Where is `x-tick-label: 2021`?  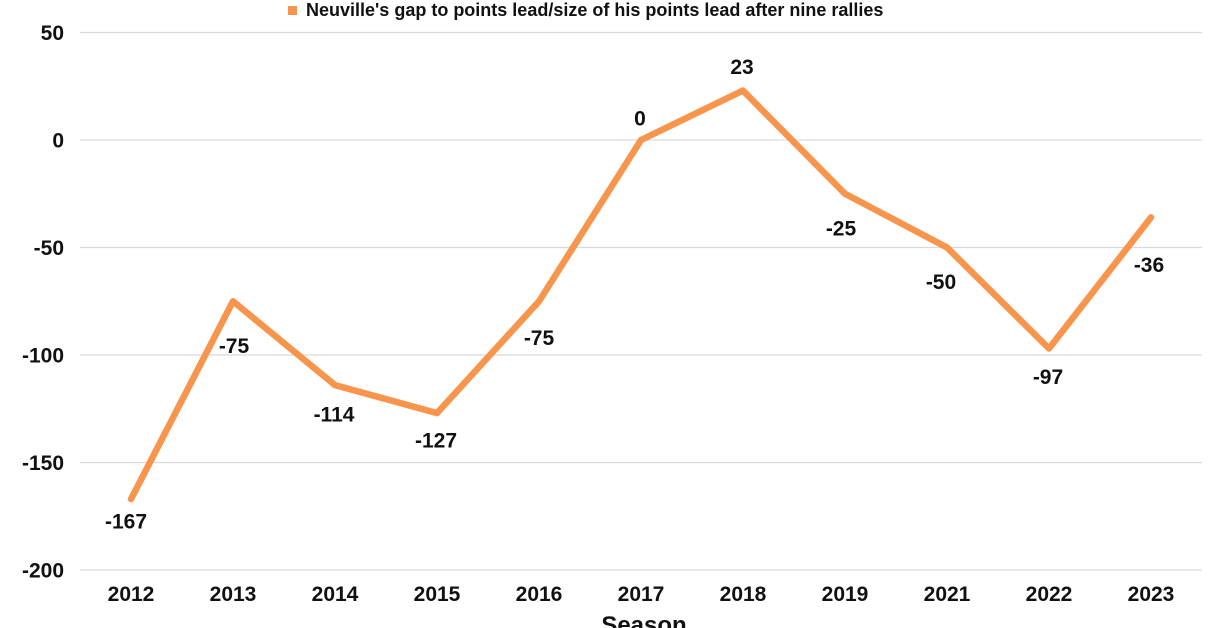
x-tick-label: 2021 is located at coordinates (947, 594).